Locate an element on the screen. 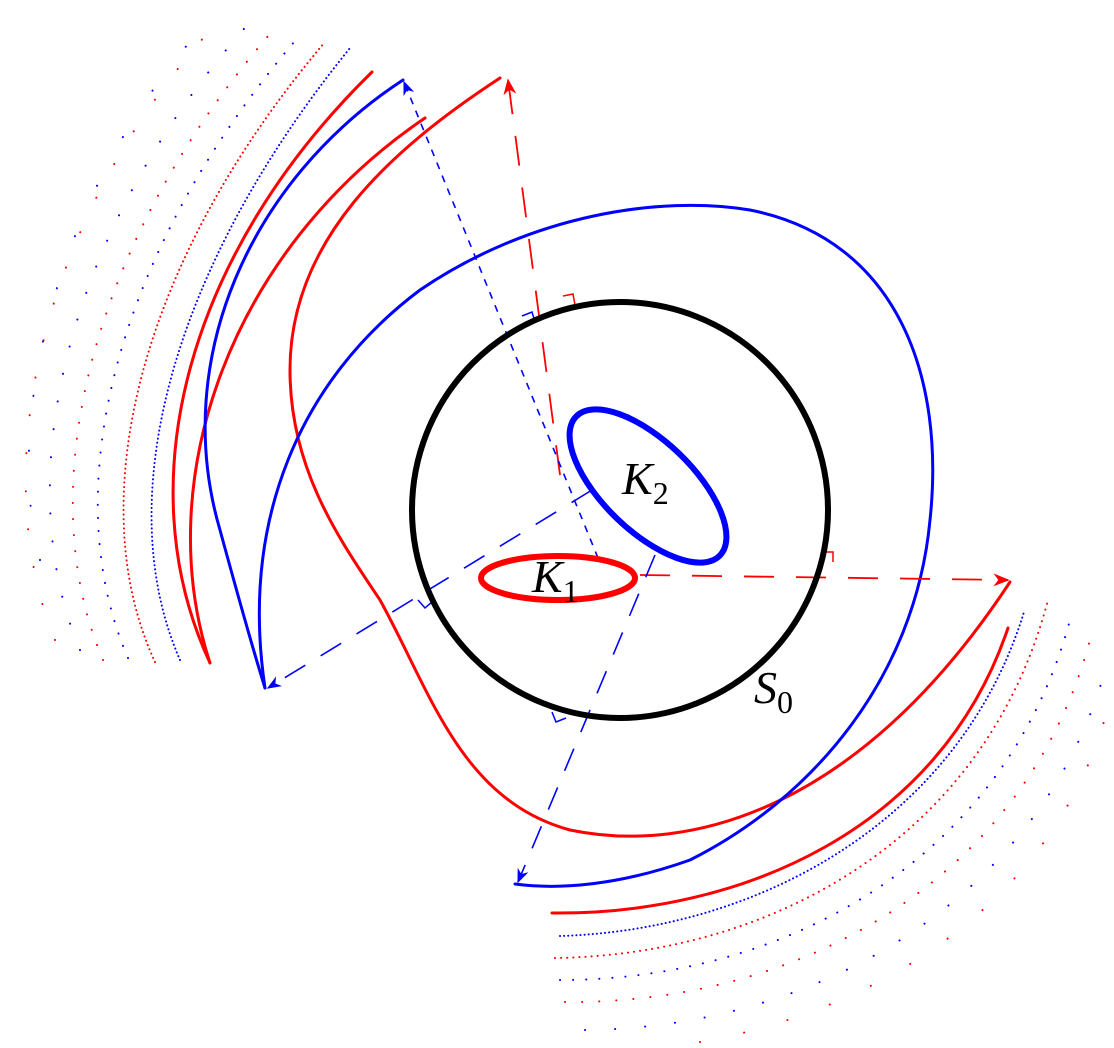 The image size is (1114, 1048). right-angle-blue-bottom is located at coordinates (559, 717).